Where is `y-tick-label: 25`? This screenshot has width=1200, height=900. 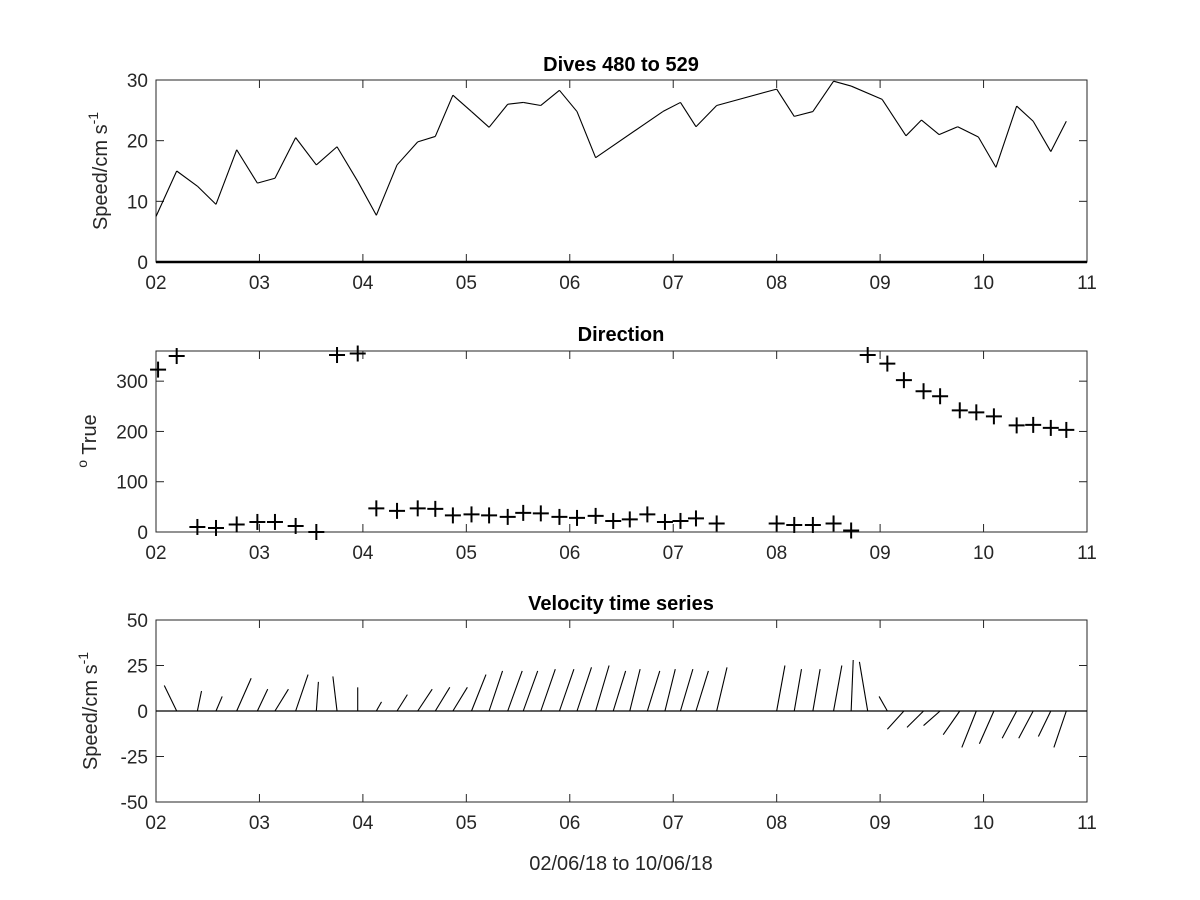 y-tick-label: 25 is located at coordinates (137, 667).